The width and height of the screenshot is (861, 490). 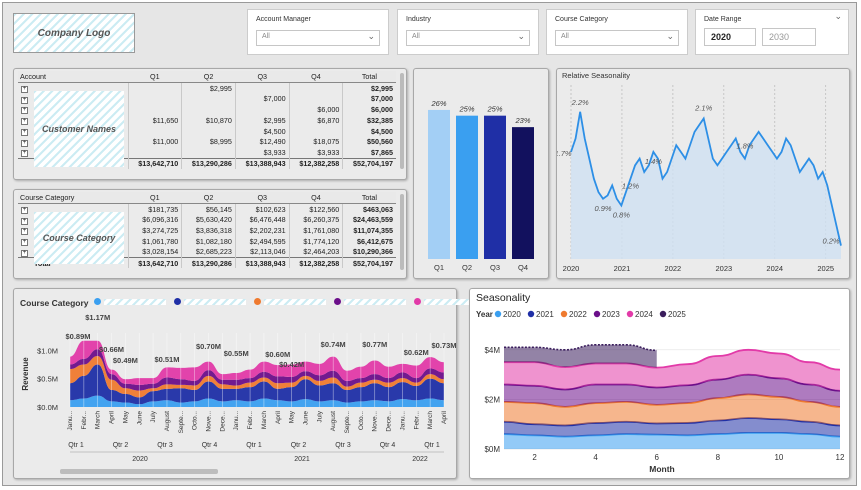 I want to click on legend-label: 2023, so click(x=611, y=314).